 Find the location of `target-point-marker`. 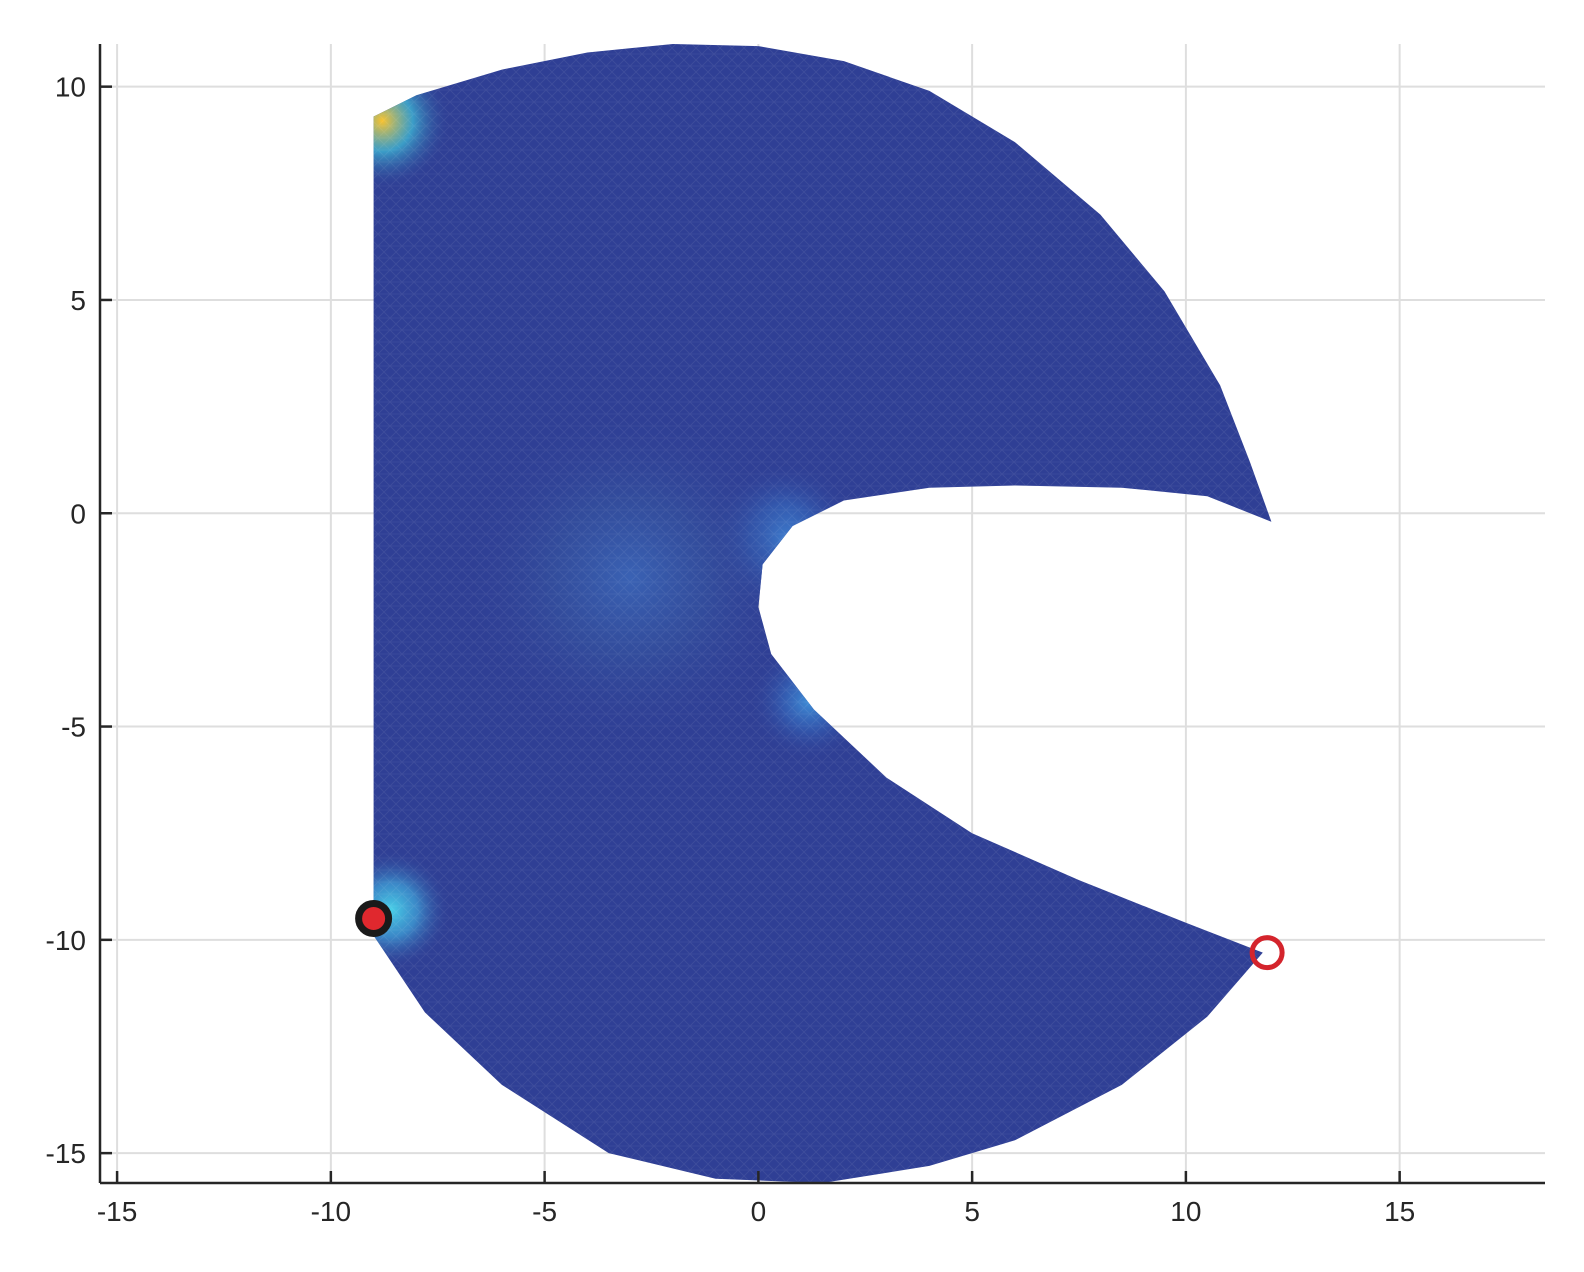

target-point-marker is located at coordinates (1267, 953).